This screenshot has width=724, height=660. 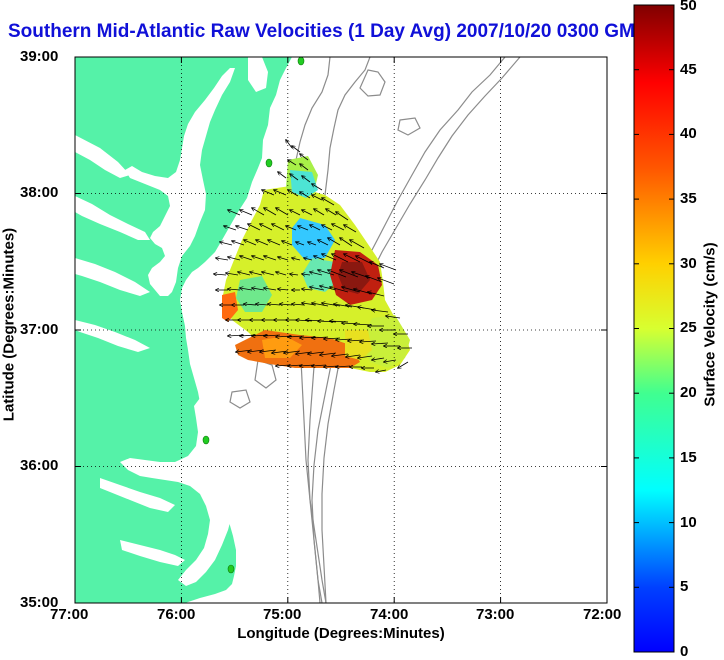 What do you see at coordinates (69, 614) in the screenshot?
I see `x-tick-label: 77:00` at bounding box center [69, 614].